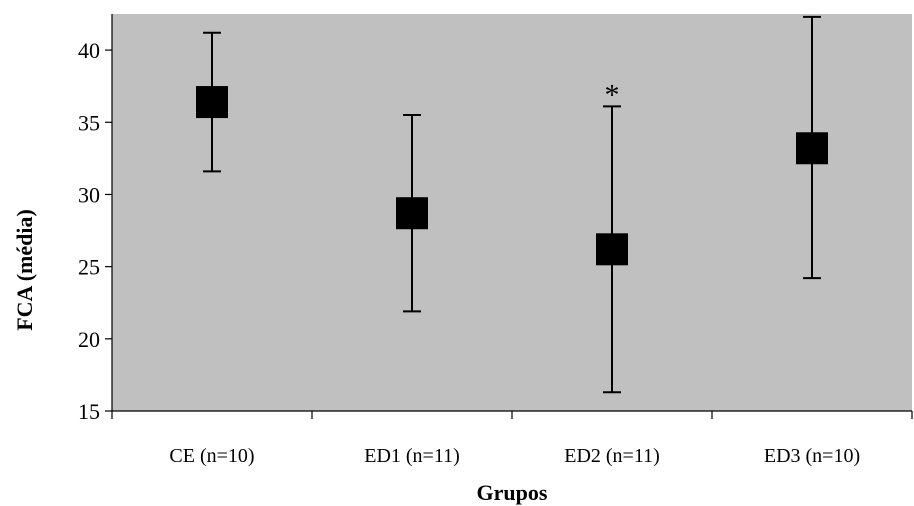 The image size is (914, 506). What do you see at coordinates (512, 492) in the screenshot?
I see `x-axis-title: Grupos` at bounding box center [512, 492].